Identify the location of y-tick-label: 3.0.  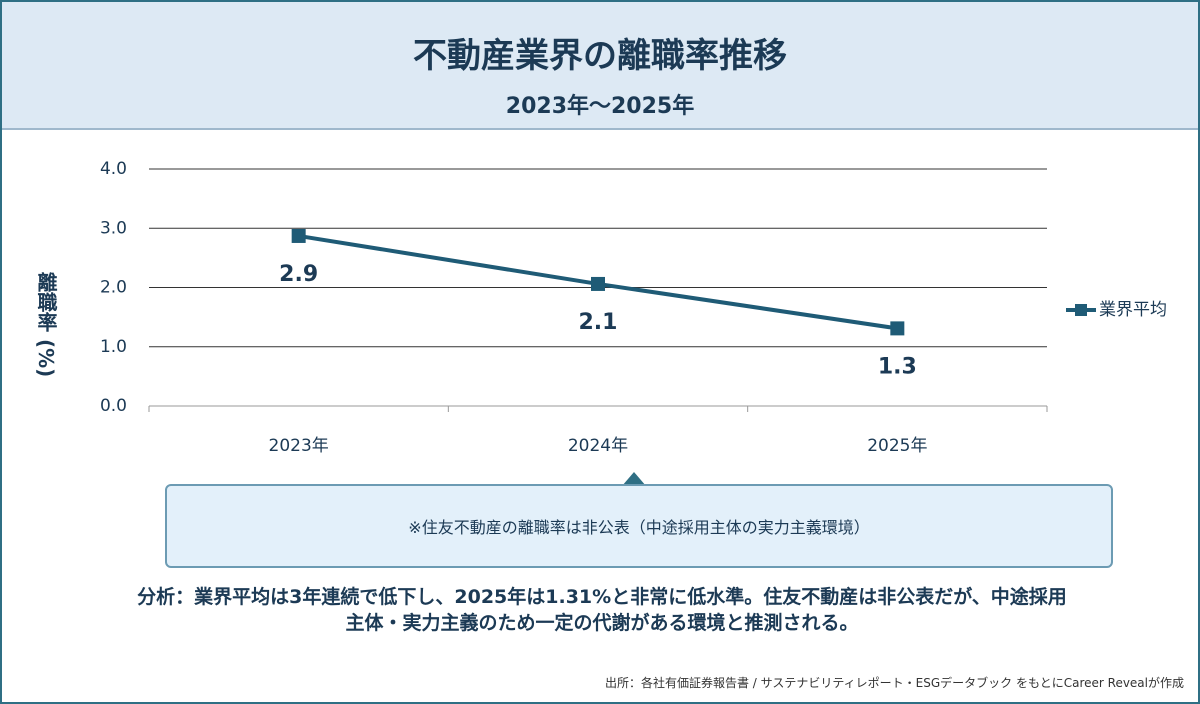
(113, 228).